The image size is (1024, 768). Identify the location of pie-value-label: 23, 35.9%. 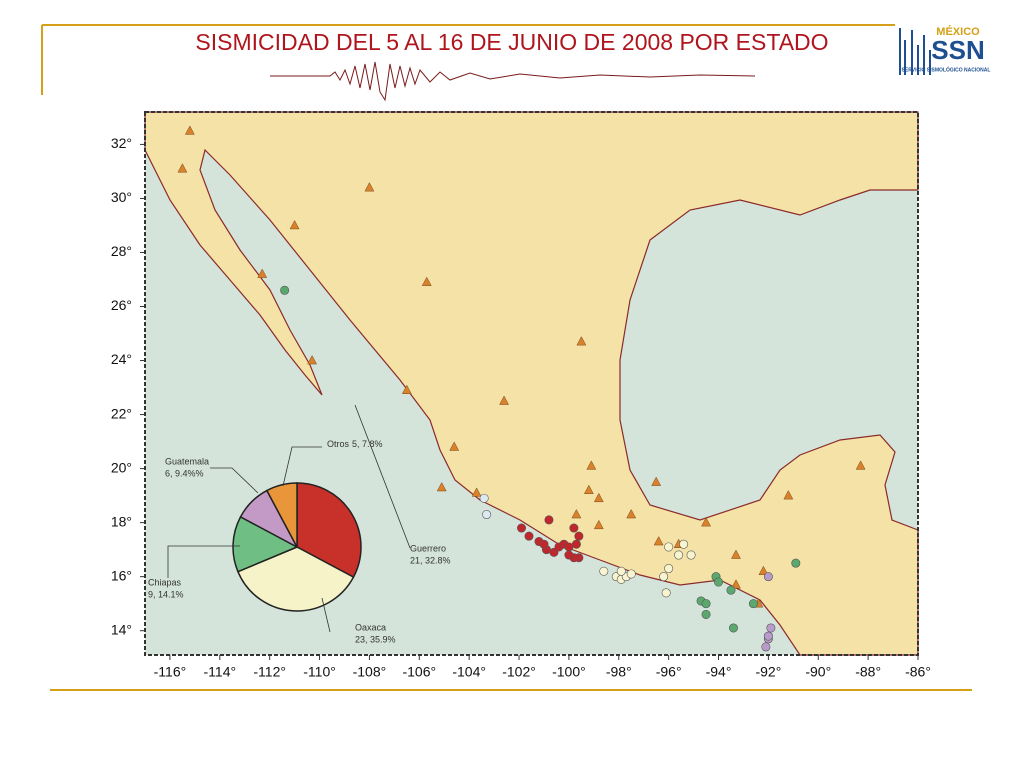
(375, 639).